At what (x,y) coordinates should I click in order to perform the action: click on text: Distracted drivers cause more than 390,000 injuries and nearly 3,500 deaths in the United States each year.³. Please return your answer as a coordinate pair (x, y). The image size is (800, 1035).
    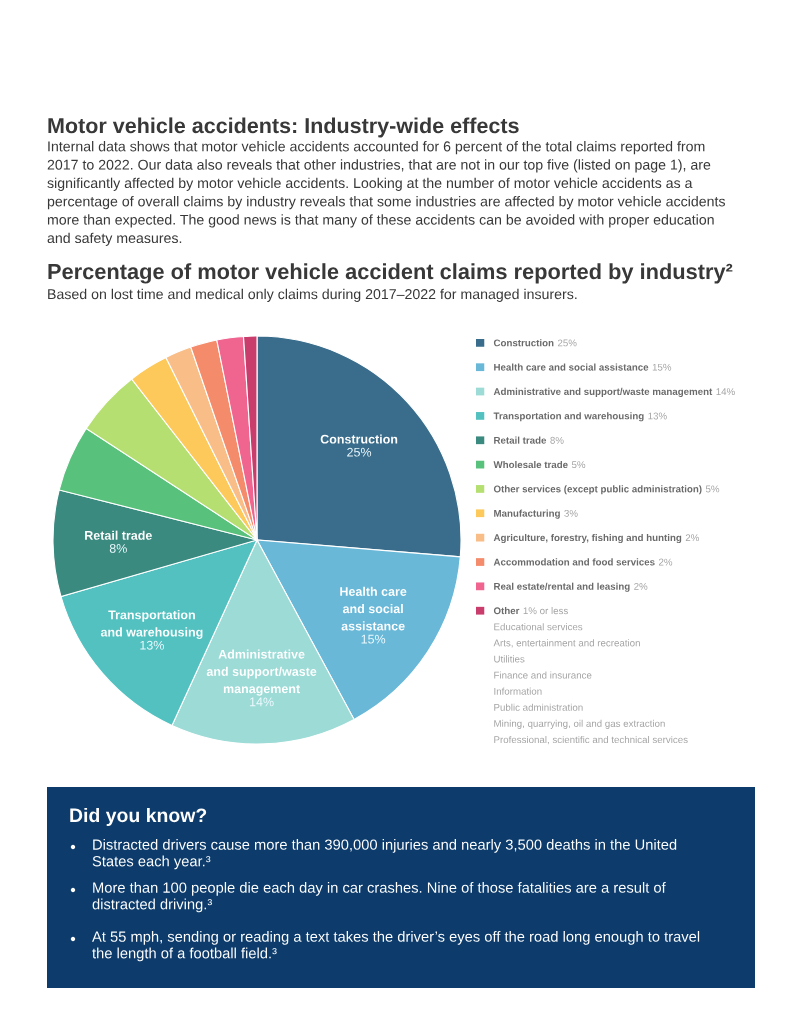
    Looking at the image, I should click on (384, 854).